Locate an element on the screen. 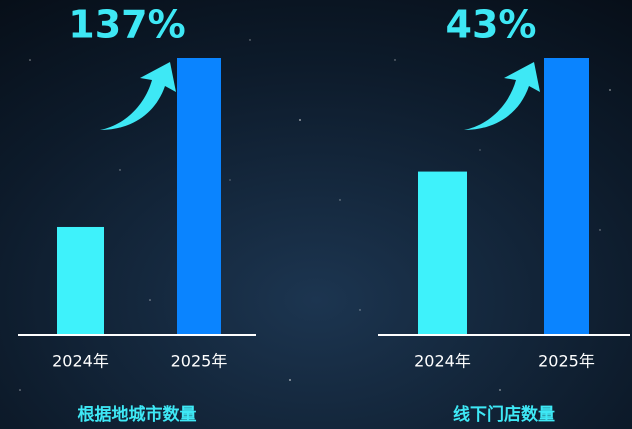  chart-title: 线下门店数量 is located at coordinates (504, 414).